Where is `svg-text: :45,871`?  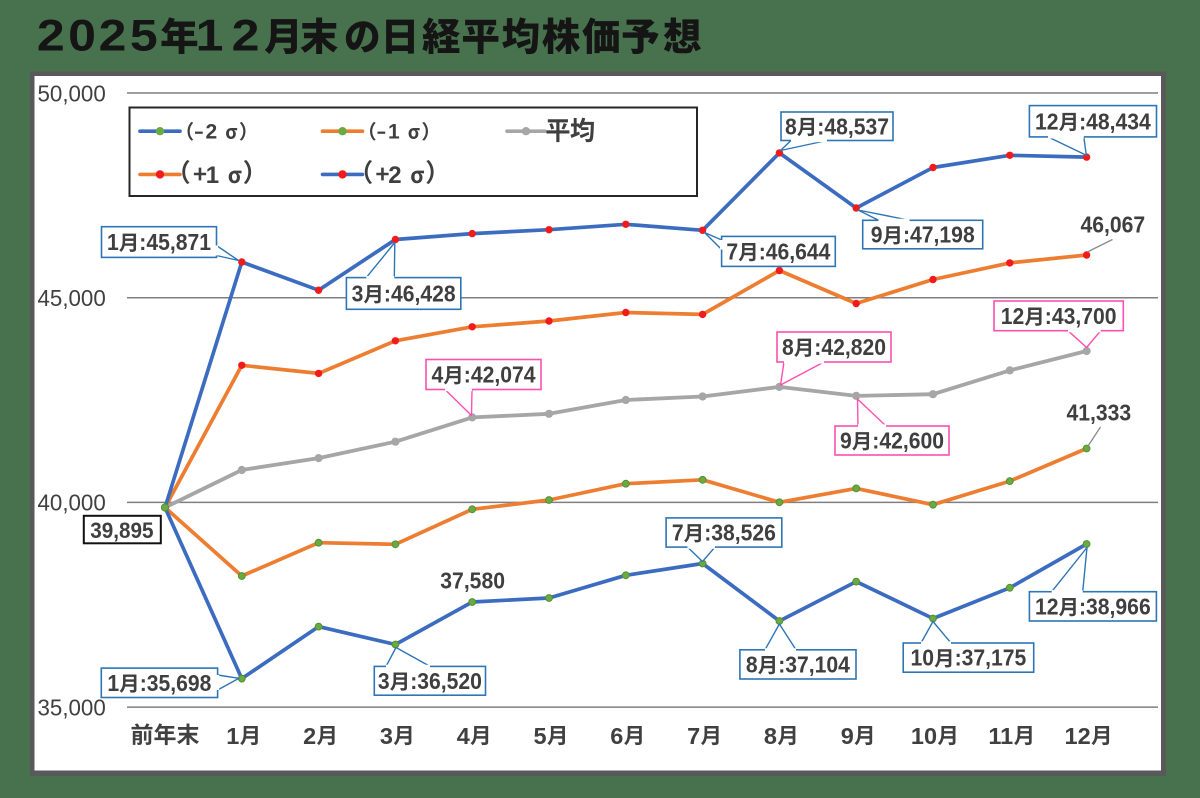
svg-text: :45,871 is located at coordinates (175, 242).